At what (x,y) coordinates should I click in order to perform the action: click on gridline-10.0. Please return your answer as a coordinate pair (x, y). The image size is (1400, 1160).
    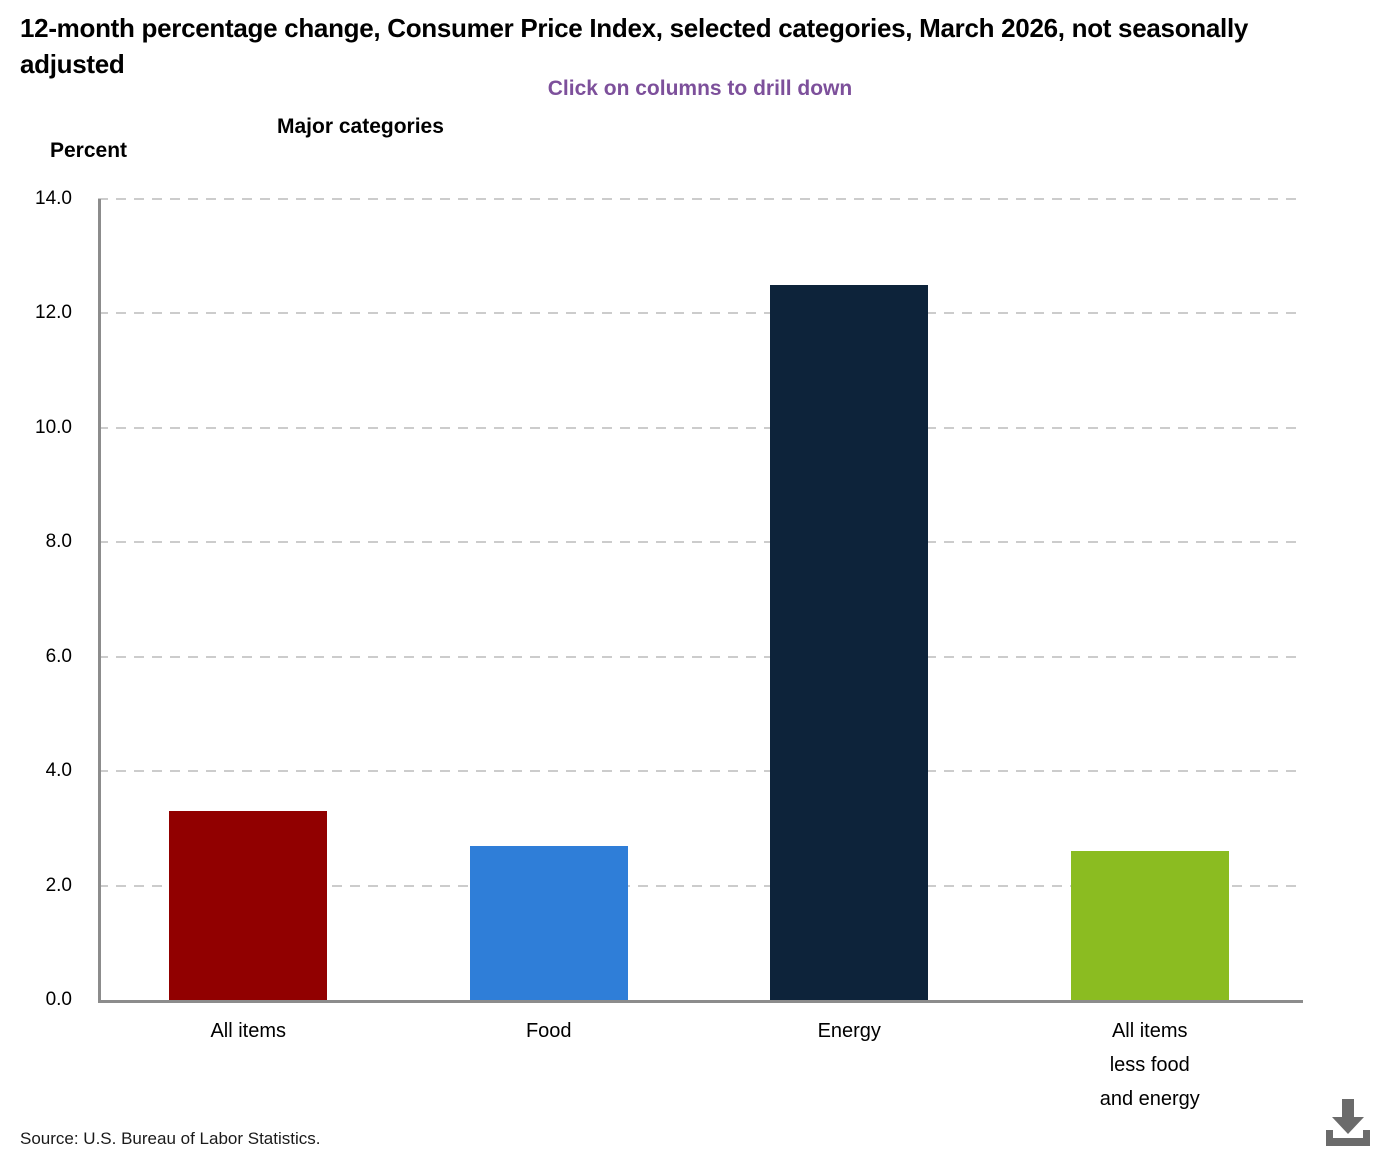
    Looking at the image, I should click on (699, 427).